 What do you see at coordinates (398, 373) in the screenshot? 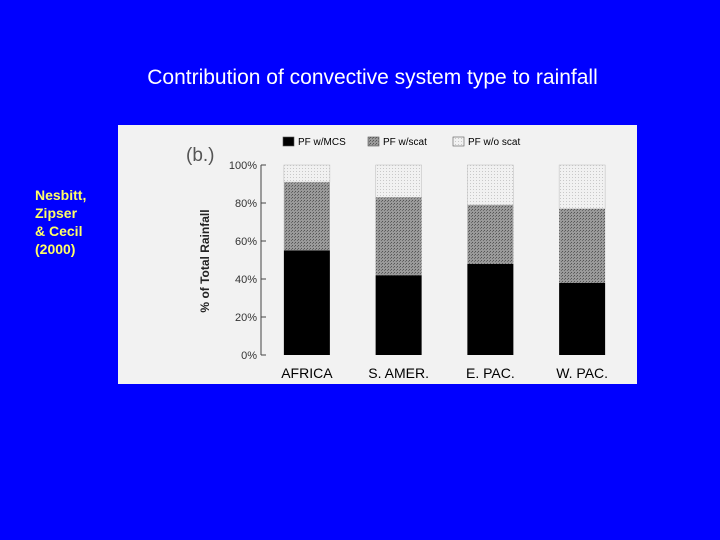
I see `x-category-label: S. AMER.` at bounding box center [398, 373].